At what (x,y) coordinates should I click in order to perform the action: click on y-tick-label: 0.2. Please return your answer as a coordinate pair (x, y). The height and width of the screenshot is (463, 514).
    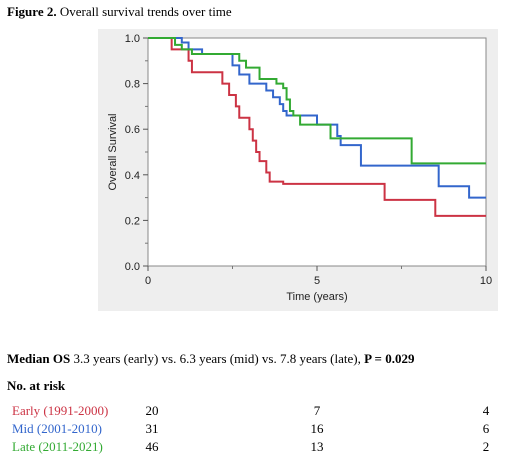
    Looking at the image, I should click on (132, 221).